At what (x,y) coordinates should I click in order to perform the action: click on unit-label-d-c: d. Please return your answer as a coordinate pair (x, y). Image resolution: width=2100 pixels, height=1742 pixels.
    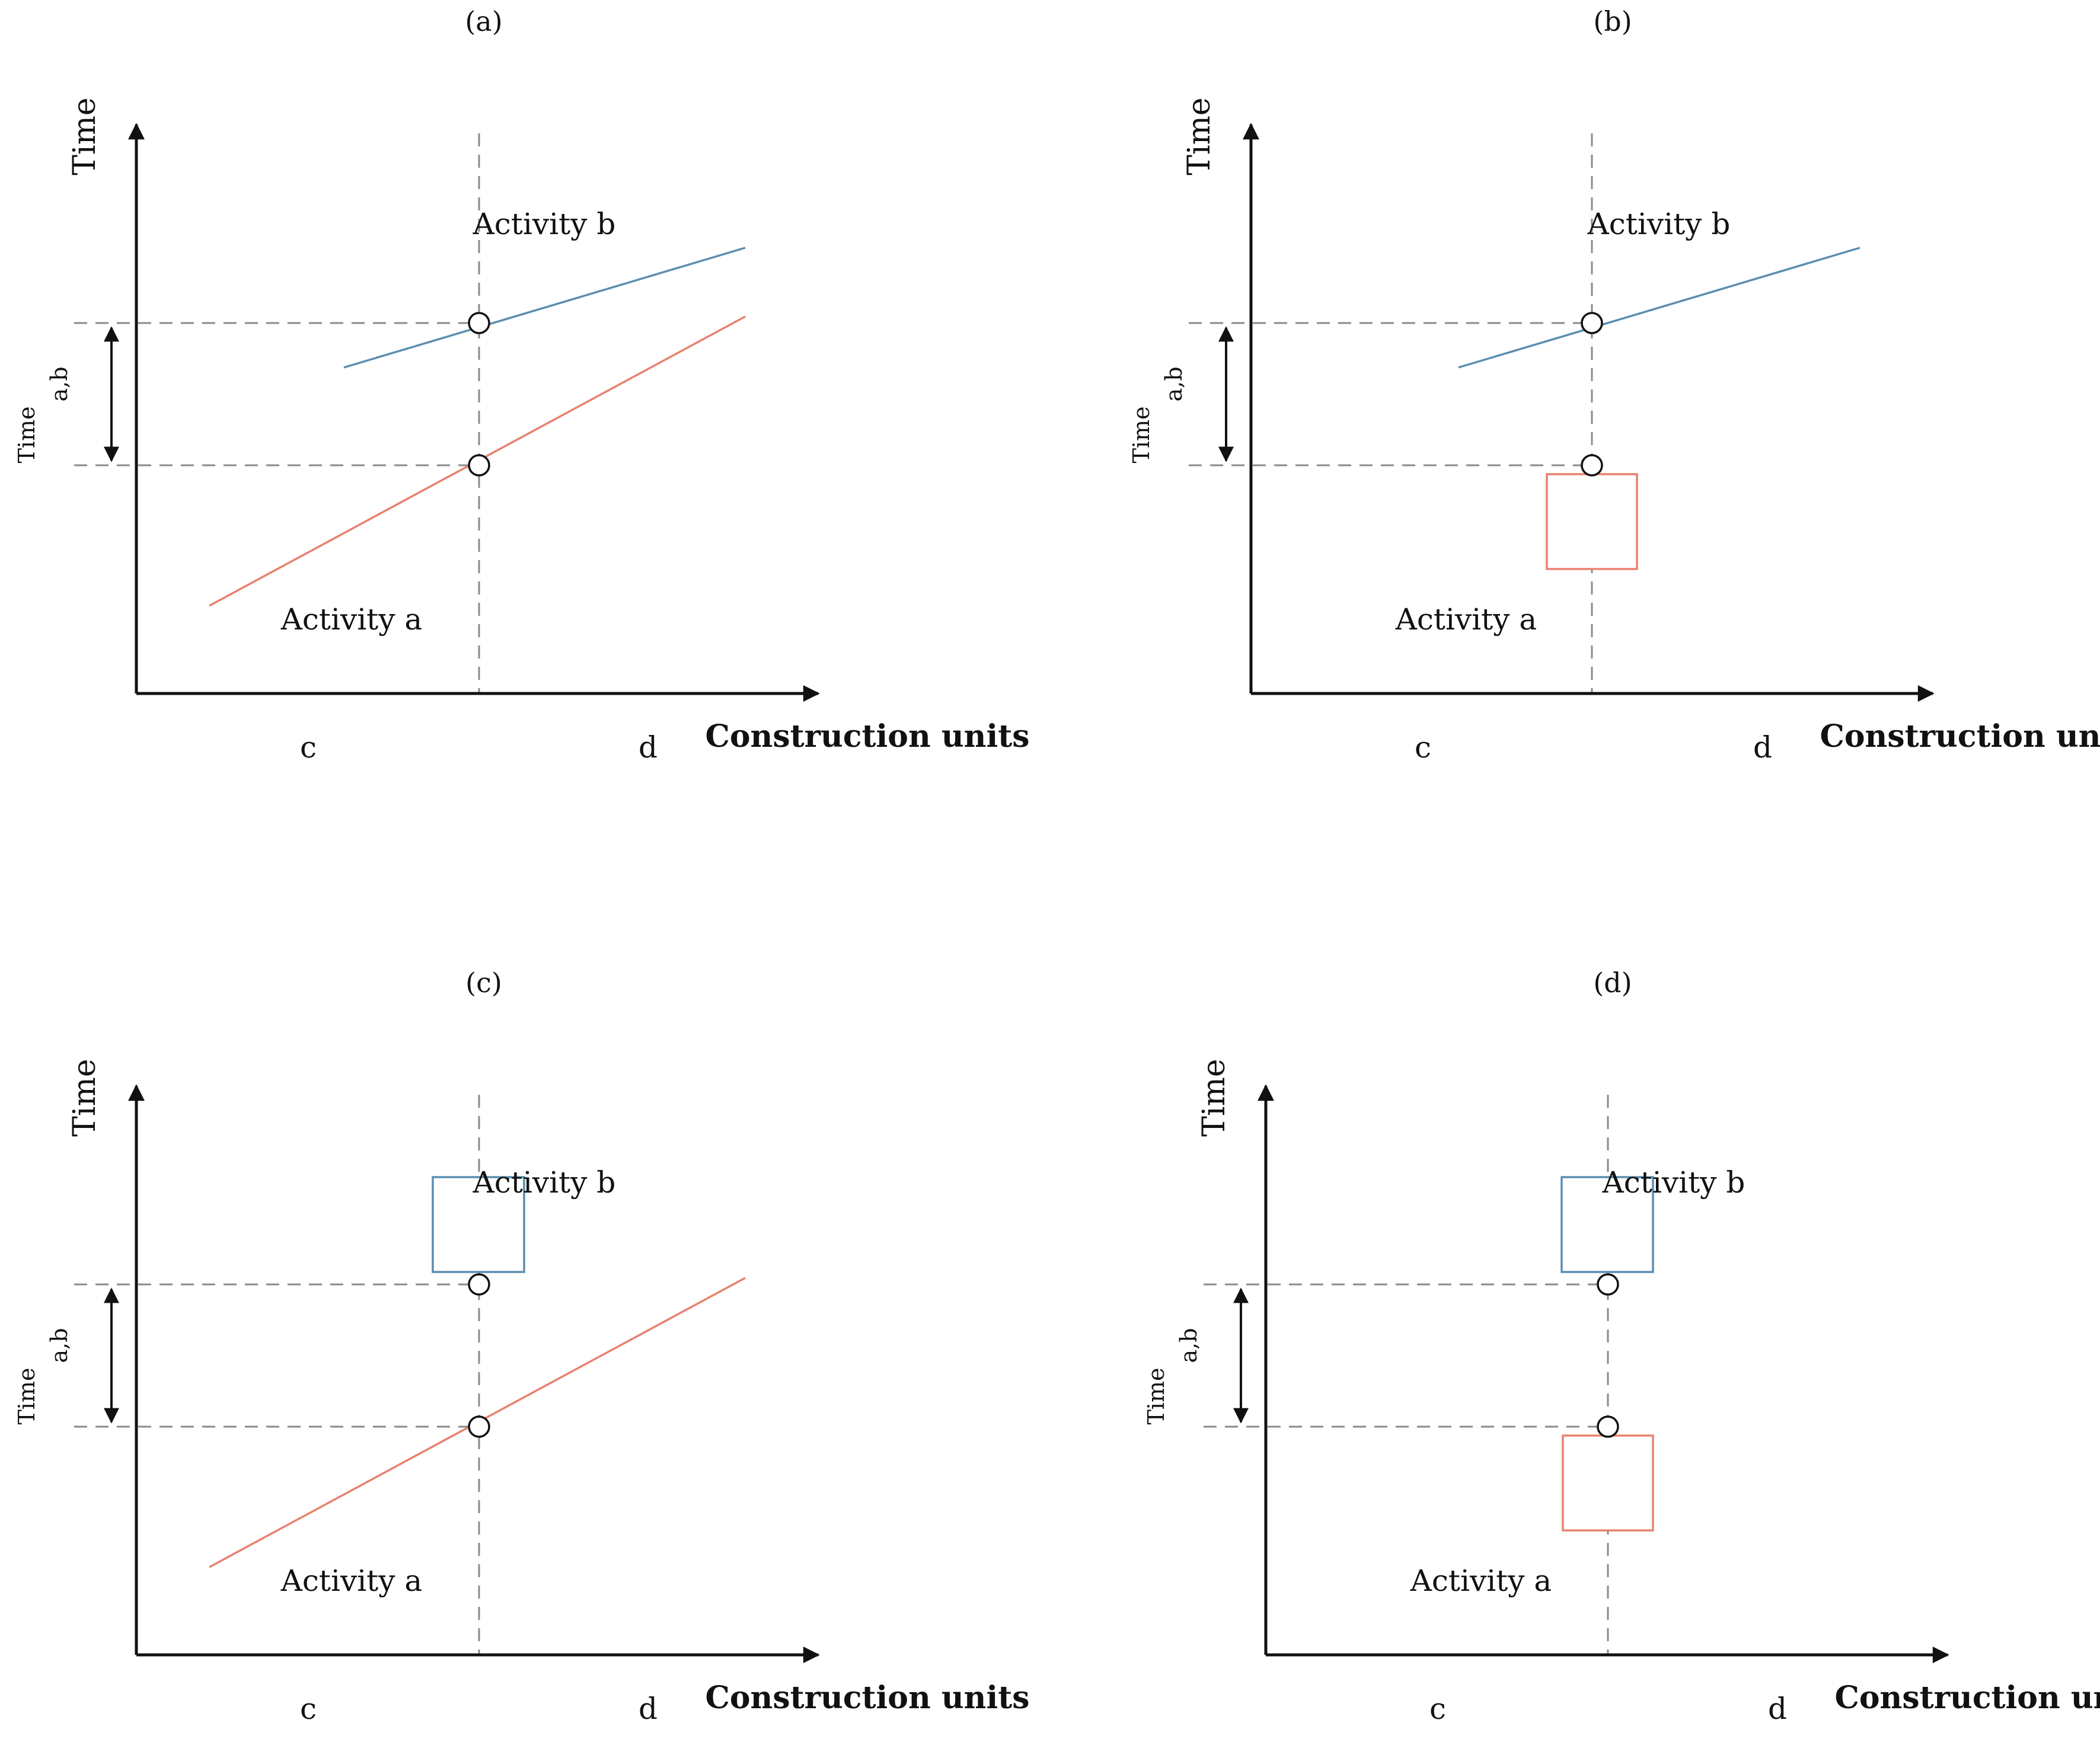
    Looking at the image, I should click on (648, 1709).